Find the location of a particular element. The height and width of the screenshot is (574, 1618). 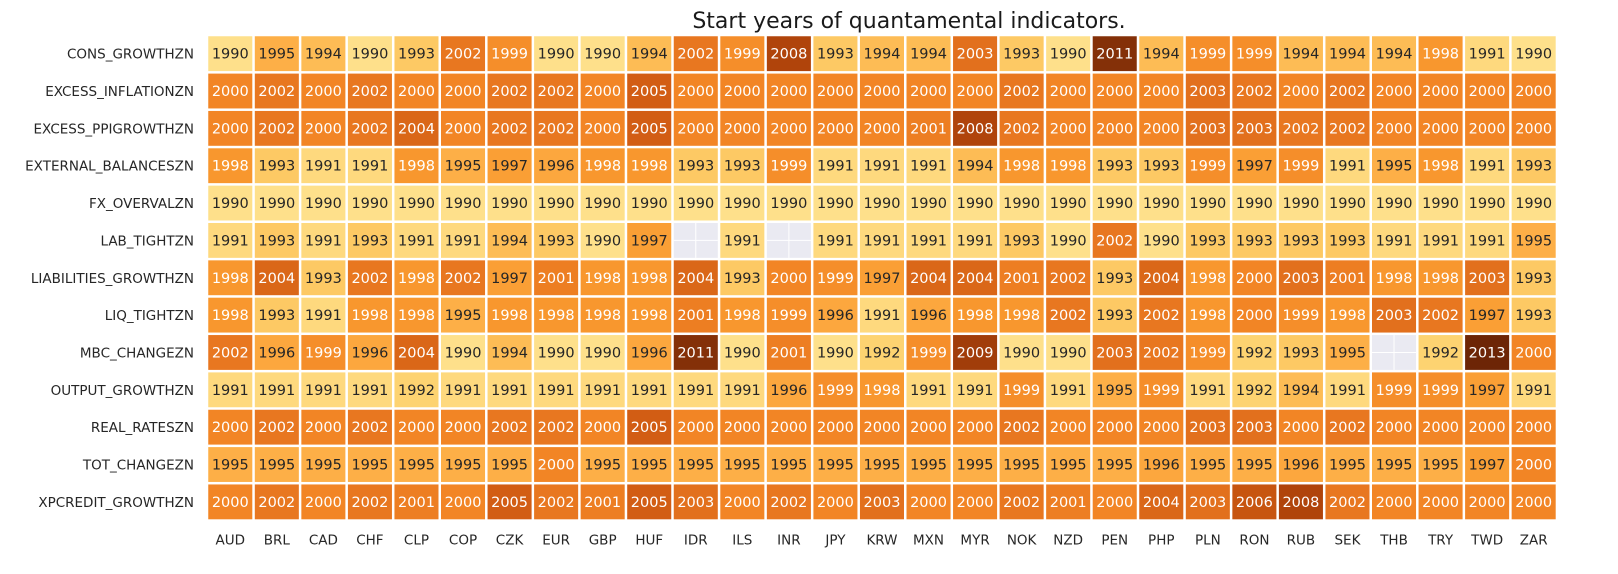

column-label-ils: ILS is located at coordinates (742, 541).